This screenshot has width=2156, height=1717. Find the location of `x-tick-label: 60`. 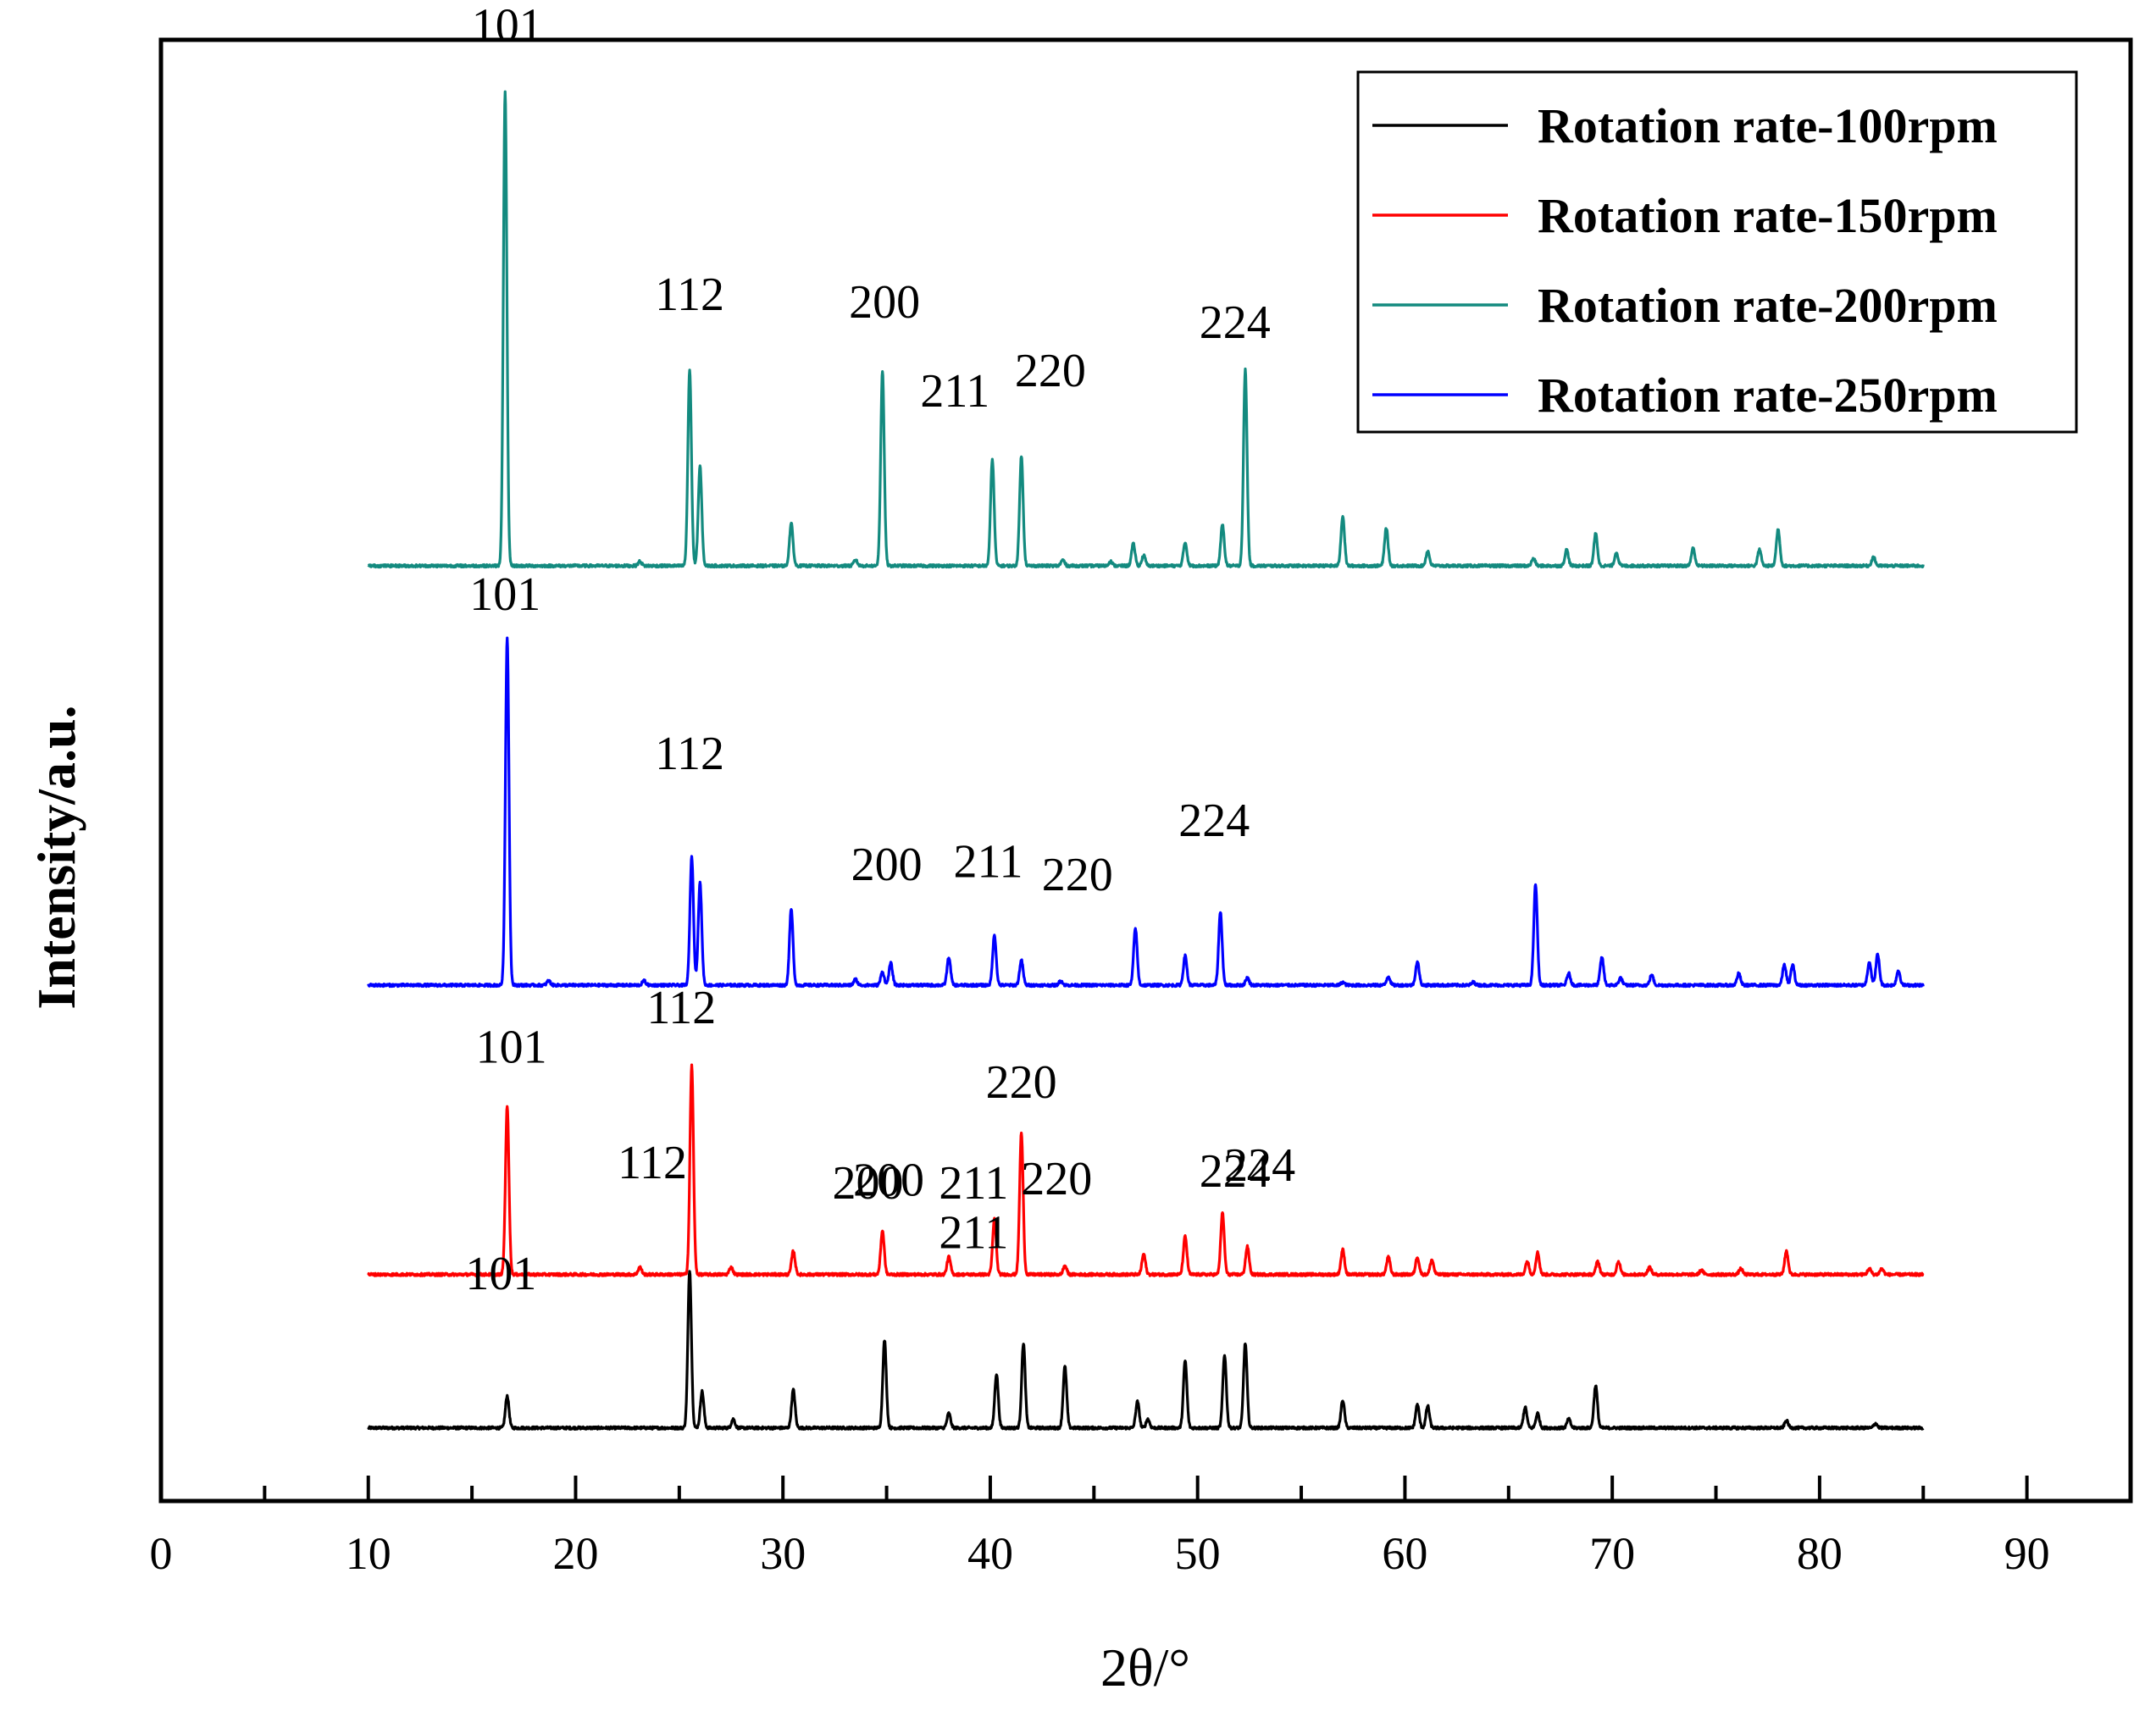

x-tick-label: 60 is located at coordinates (1404, 1554).